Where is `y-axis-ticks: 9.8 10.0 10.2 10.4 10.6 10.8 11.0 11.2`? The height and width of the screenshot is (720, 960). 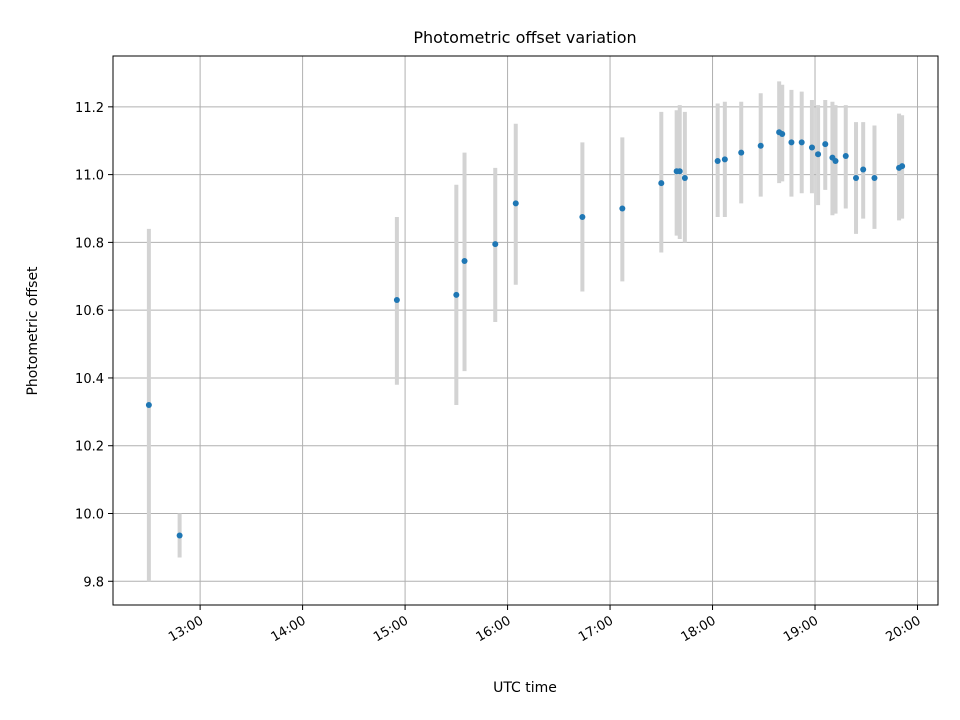
y-axis-ticks: 9.8 10.0 10.2 10.4 10.6 10.8 11.0 11.2 is located at coordinates (94, 345).